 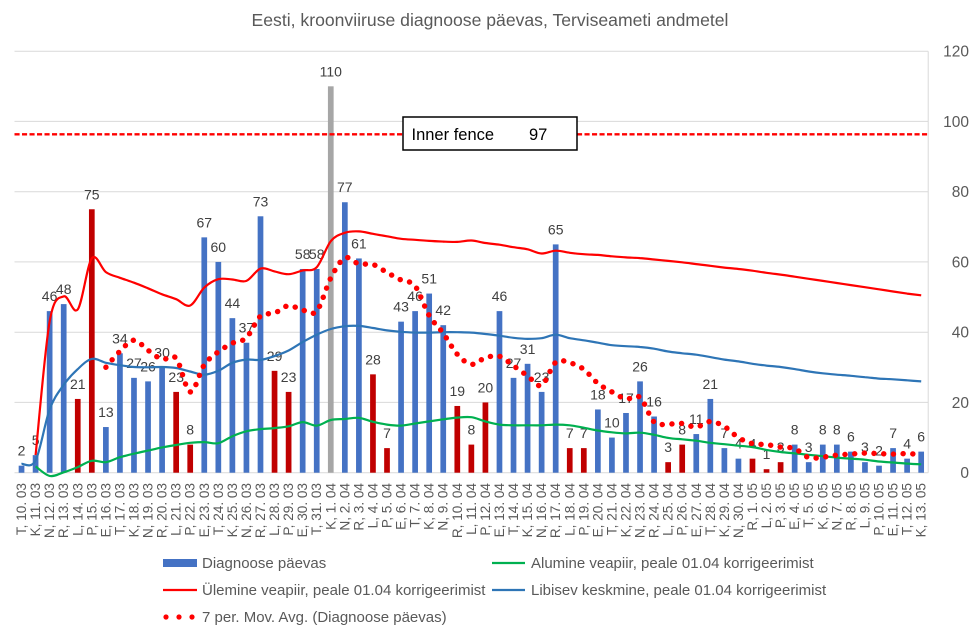 I want to click on svg-text: 21, so click(x=711, y=384).